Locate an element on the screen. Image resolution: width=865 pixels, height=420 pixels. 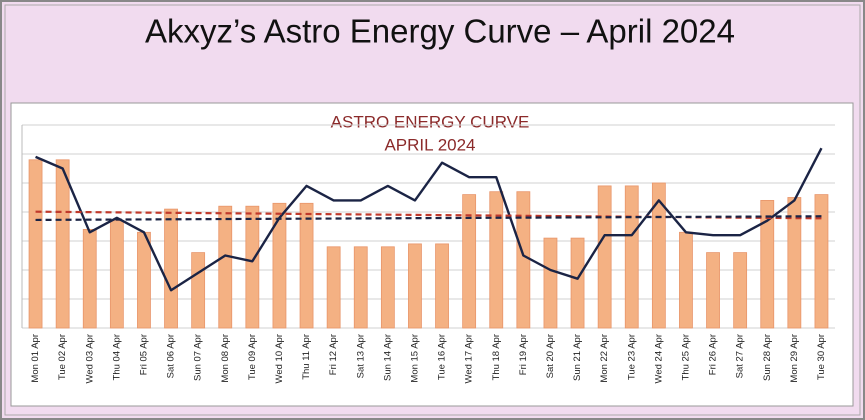
x-tick-label: Mon 29 Apr is located at coordinates (794, 358).